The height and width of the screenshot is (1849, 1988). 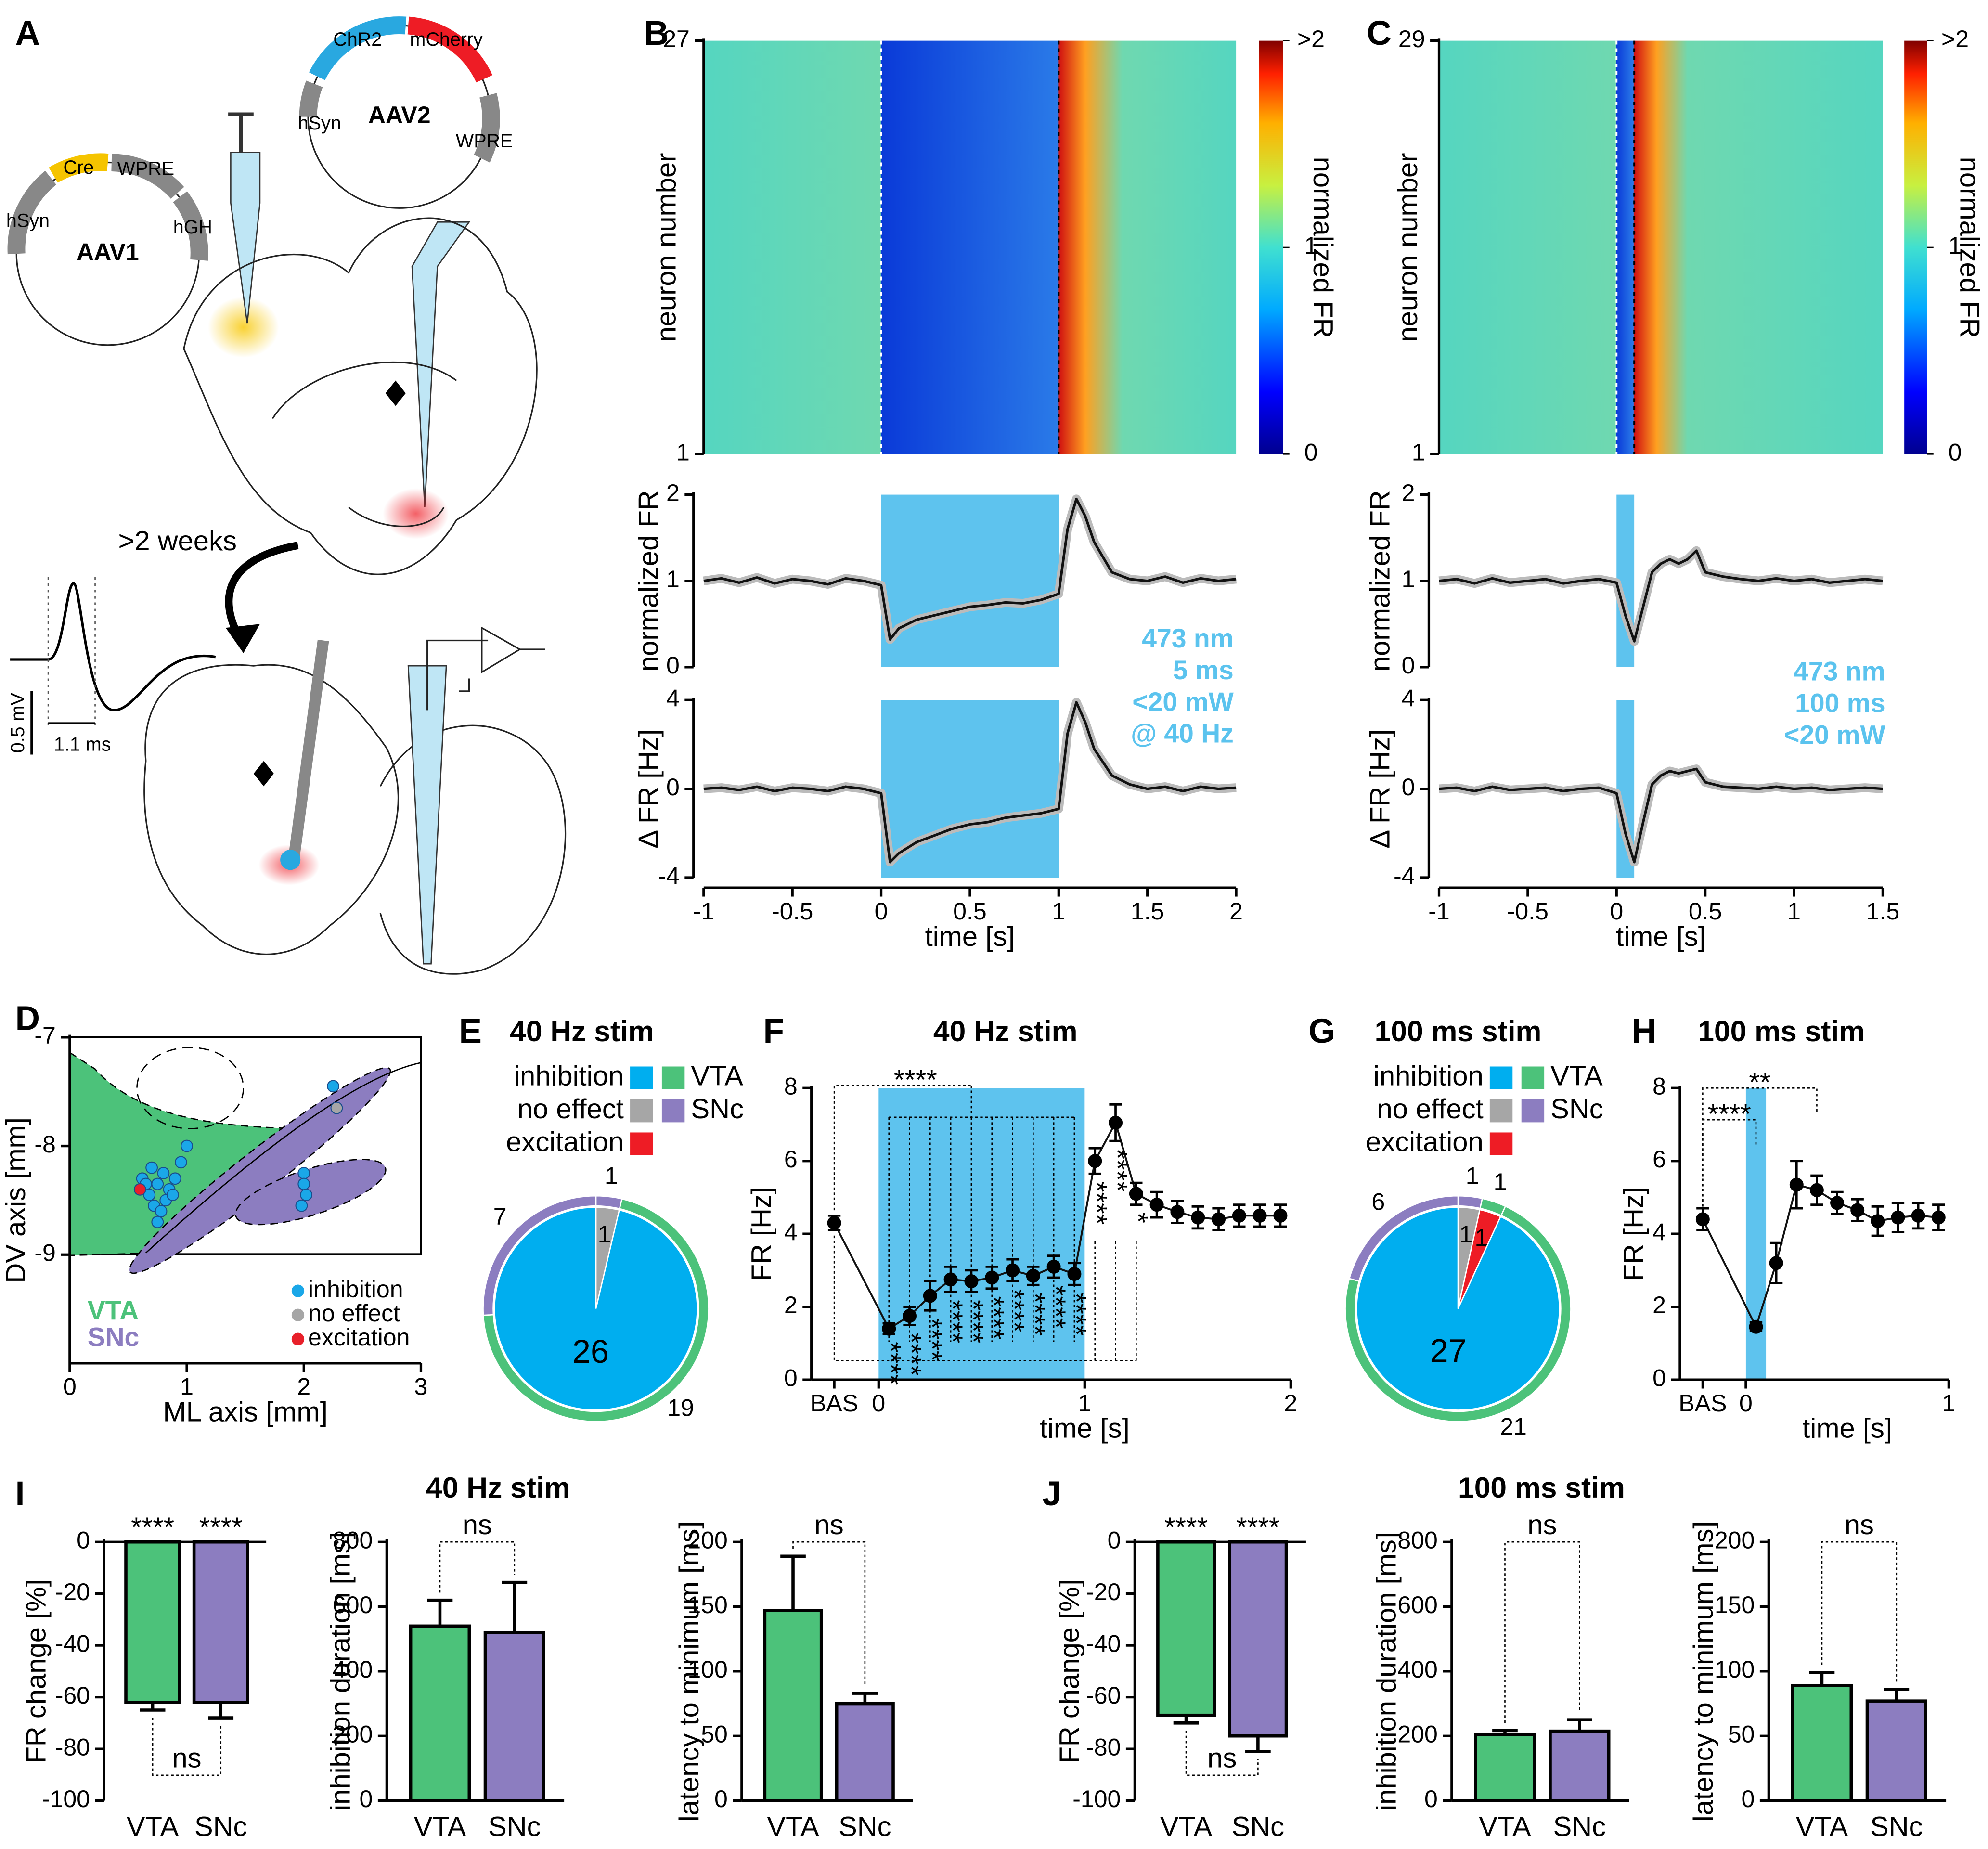 What do you see at coordinates (262, 592) in the screenshot?
I see `arrow` at bounding box center [262, 592].